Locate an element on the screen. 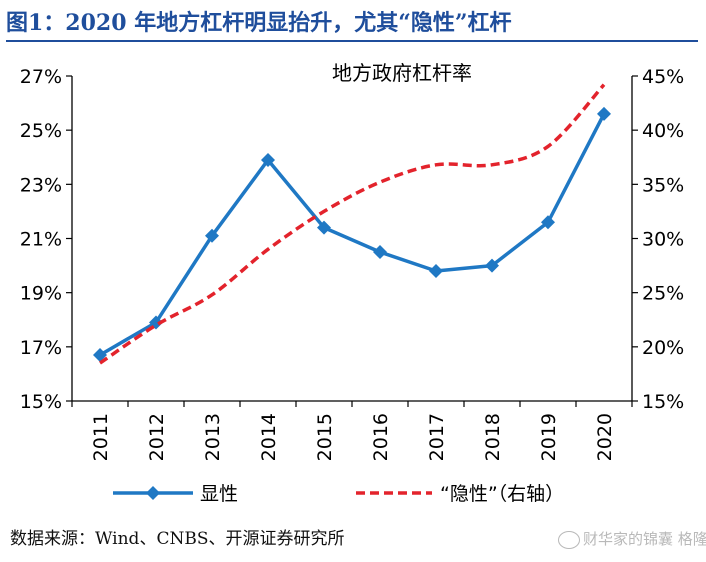  x-tick-label: 2014 is located at coordinates (269, 437).